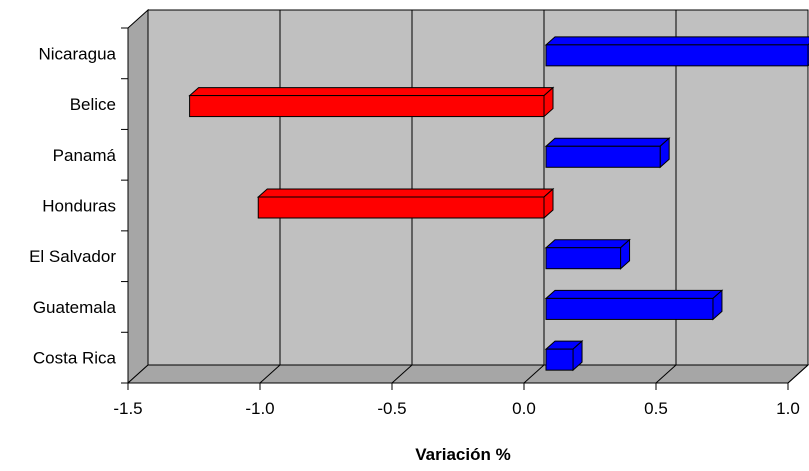  Describe the element at coordinates (125, 205) in the screenshot. I see `y-axis` at that location.